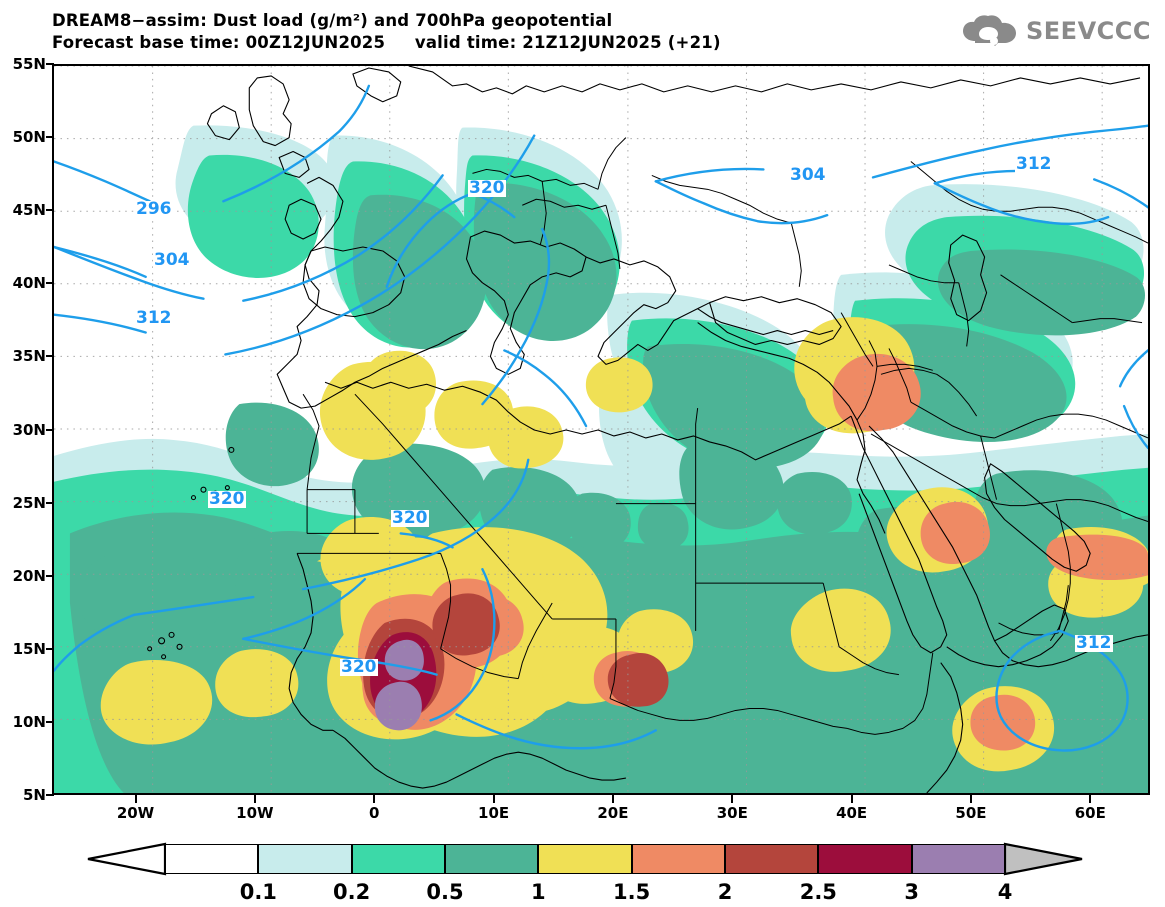 Image resolution: width=1165 pixels, height=907 pixels. I want to click on colorbar-tick-label: 1.5, so click(632, 892).